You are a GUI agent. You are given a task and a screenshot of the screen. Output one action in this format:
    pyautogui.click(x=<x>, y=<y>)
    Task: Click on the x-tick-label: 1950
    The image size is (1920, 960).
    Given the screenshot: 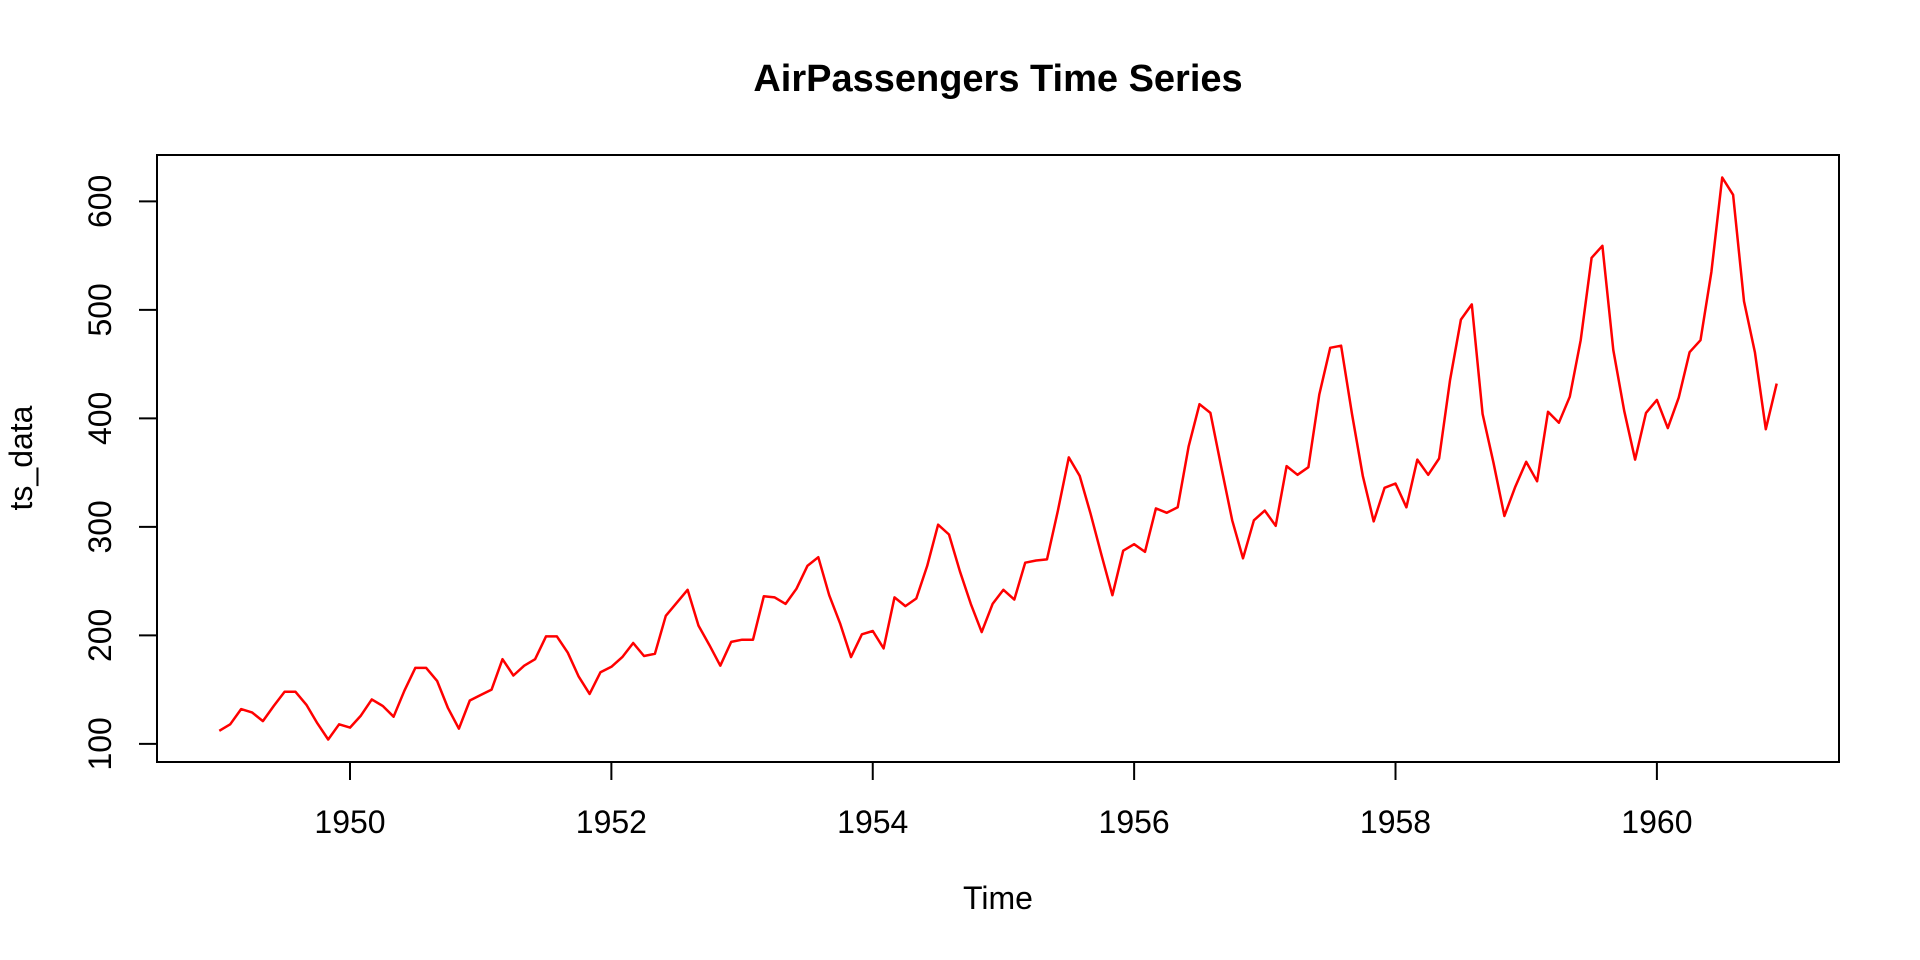 What is the action you would take?
    pyautogui.click(x=349, y=822)
    